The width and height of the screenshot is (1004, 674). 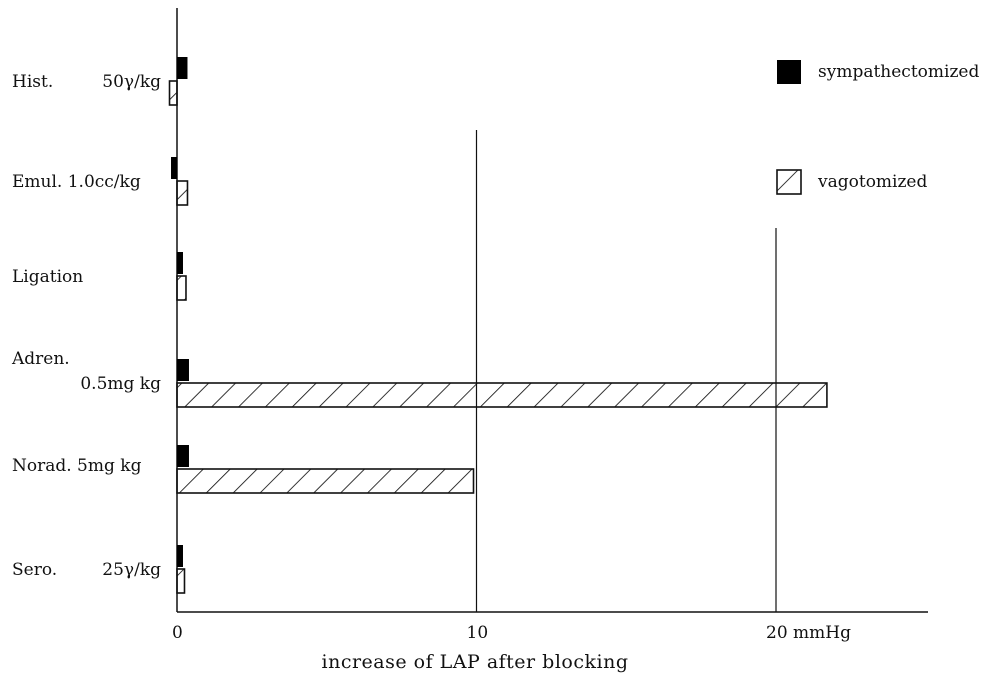 I want to click on legend-swatch-sympathectomized, so click(x=789, y=72).